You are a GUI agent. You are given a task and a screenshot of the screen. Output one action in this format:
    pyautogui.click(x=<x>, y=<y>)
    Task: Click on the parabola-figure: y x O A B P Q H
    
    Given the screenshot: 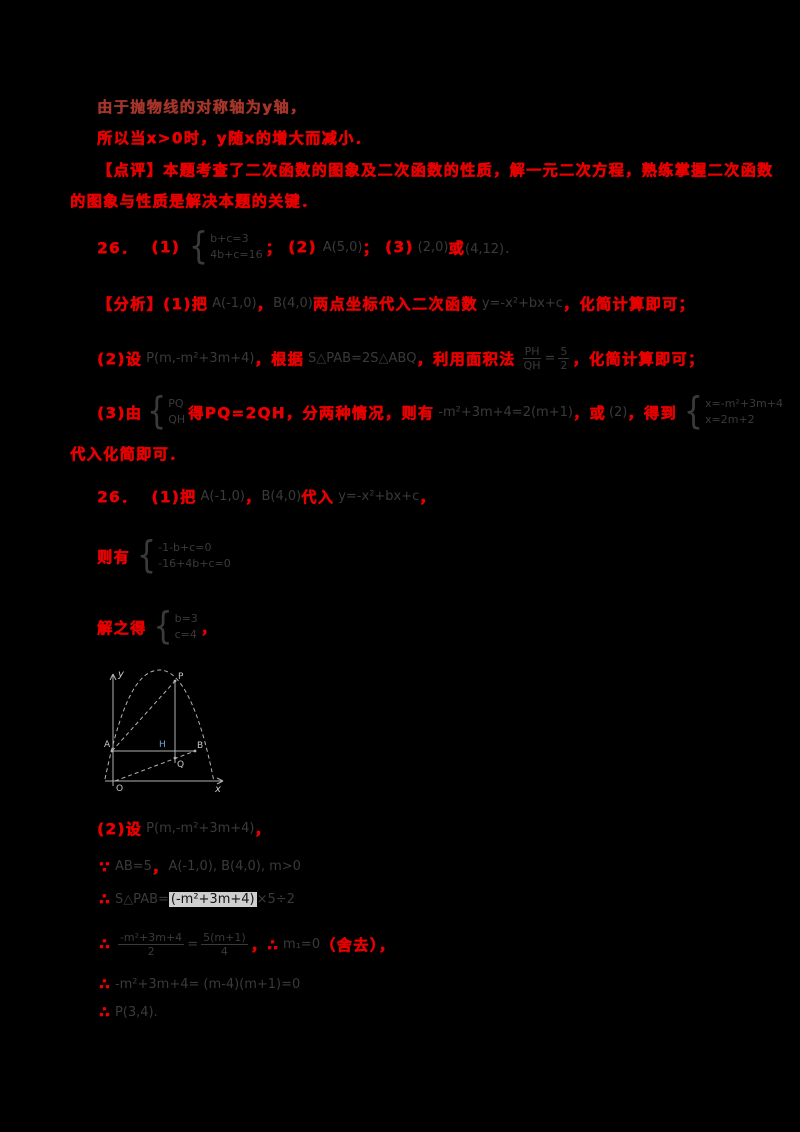 What is the action you would take?
    pyautogui.click(x=167, y=730)
    